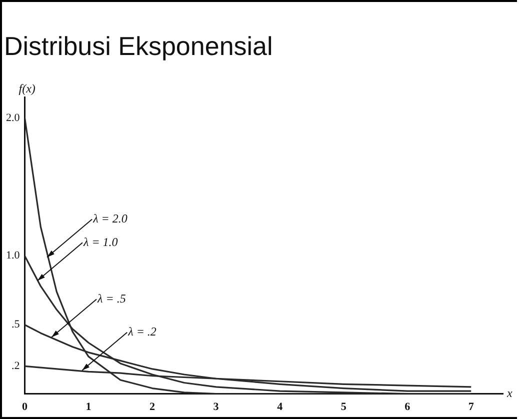 The image size is (519, 419). I want to click on x-tick-label: 7, so click(471, 407).